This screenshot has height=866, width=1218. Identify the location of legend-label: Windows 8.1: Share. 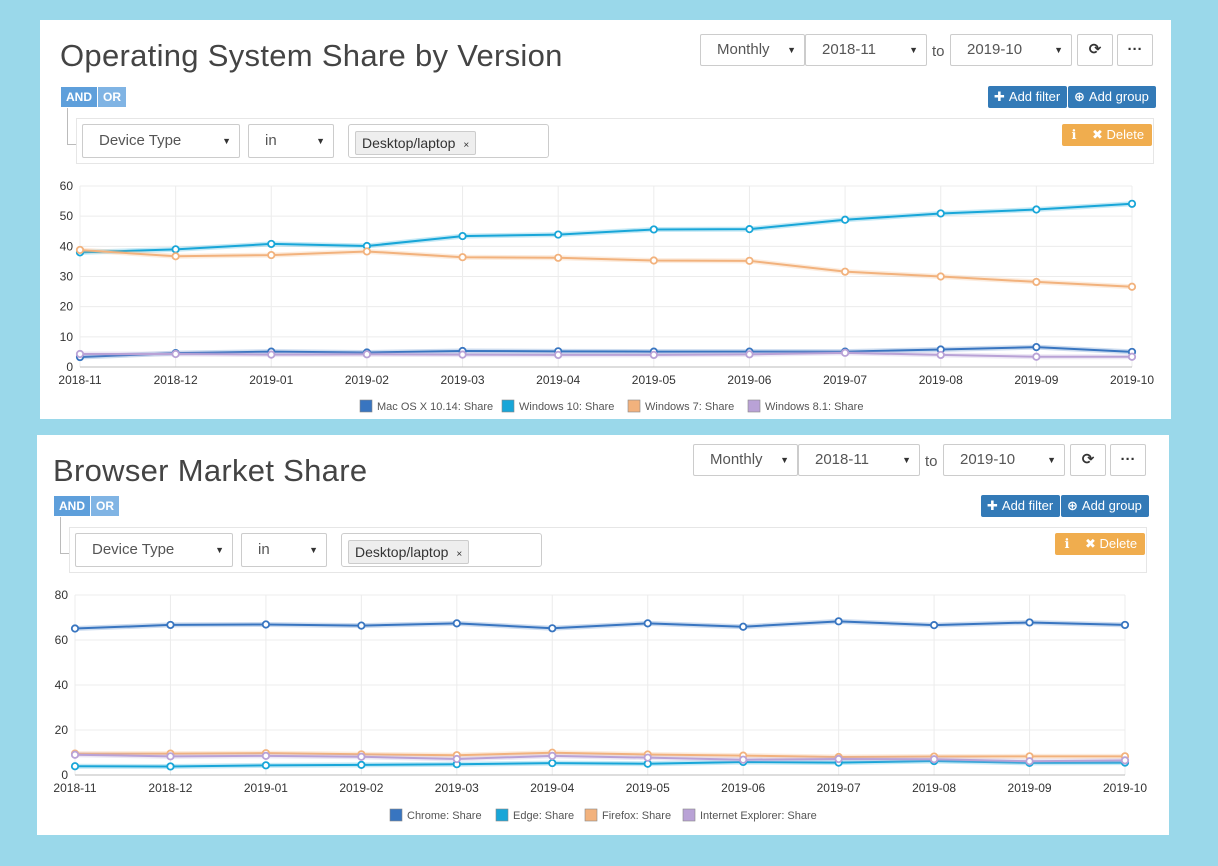
(814, 407).